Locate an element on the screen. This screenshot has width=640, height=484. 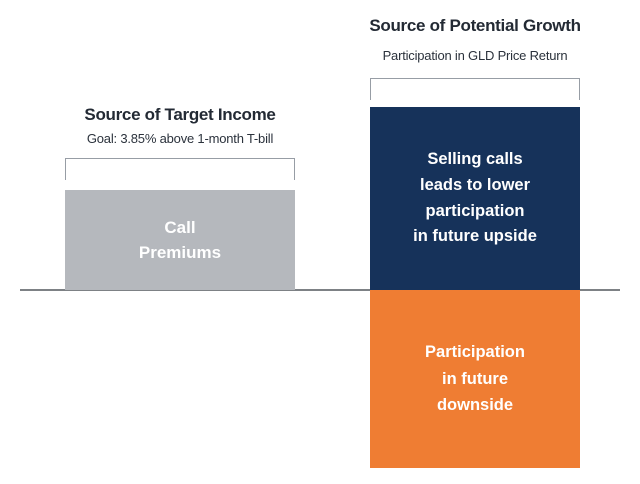
downside-participation-bar: Participation in future downside is located at coordinates (475, 379).